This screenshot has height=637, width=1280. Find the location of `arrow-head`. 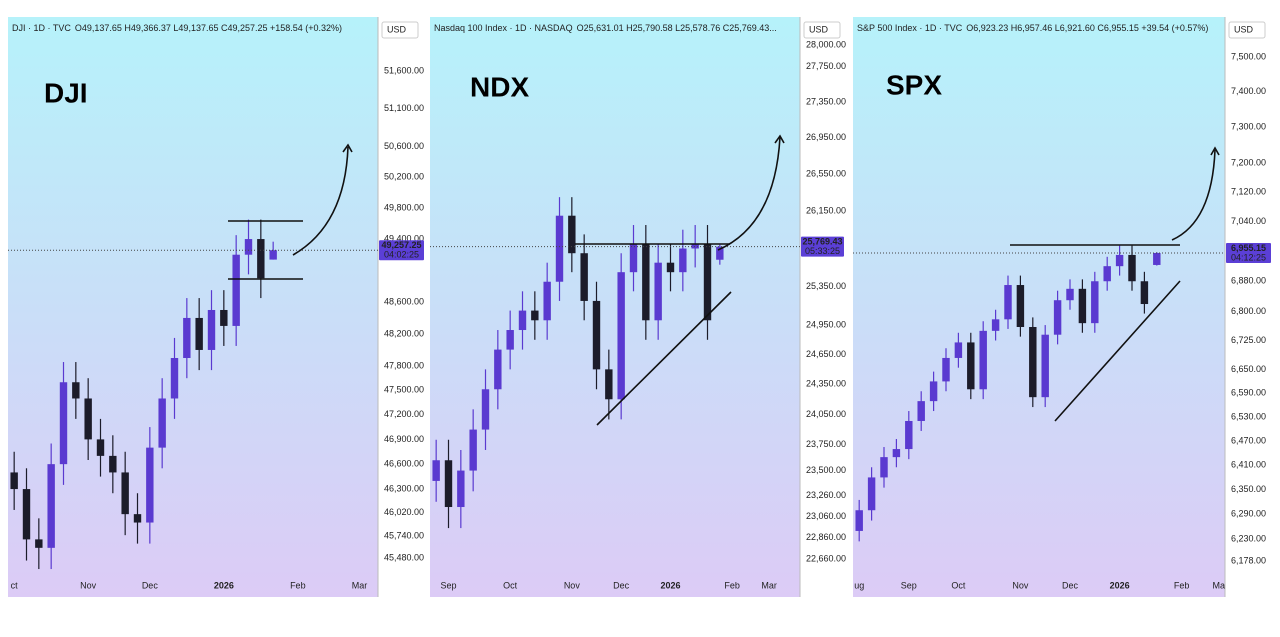

arrow-head is located at coordinates (779, 139).